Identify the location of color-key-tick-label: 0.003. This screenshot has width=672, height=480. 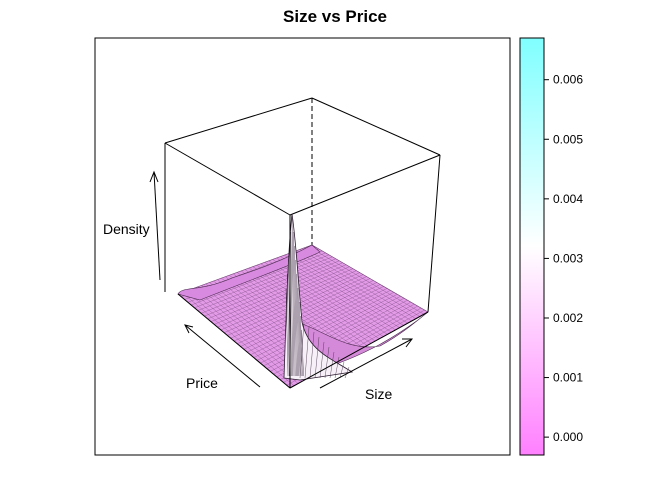
(568, 258).